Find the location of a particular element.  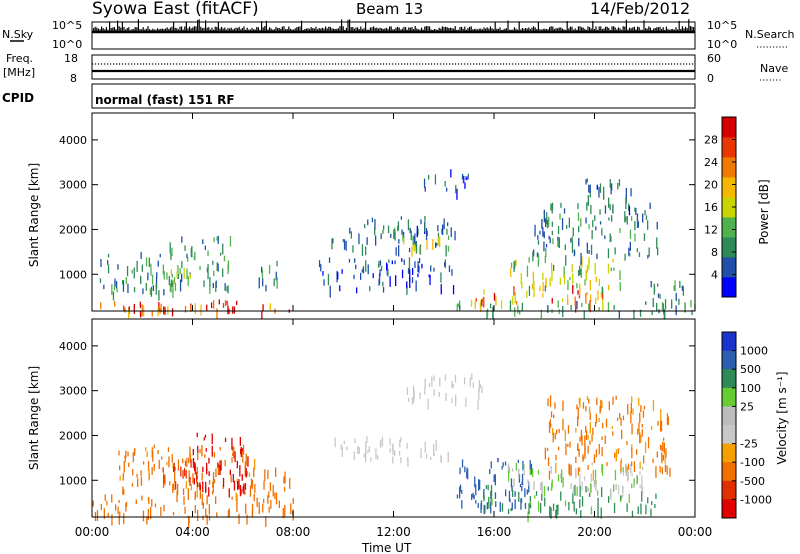

velocity-y-axis-label: Slant Range [km] is located at coordinates (34, 418).